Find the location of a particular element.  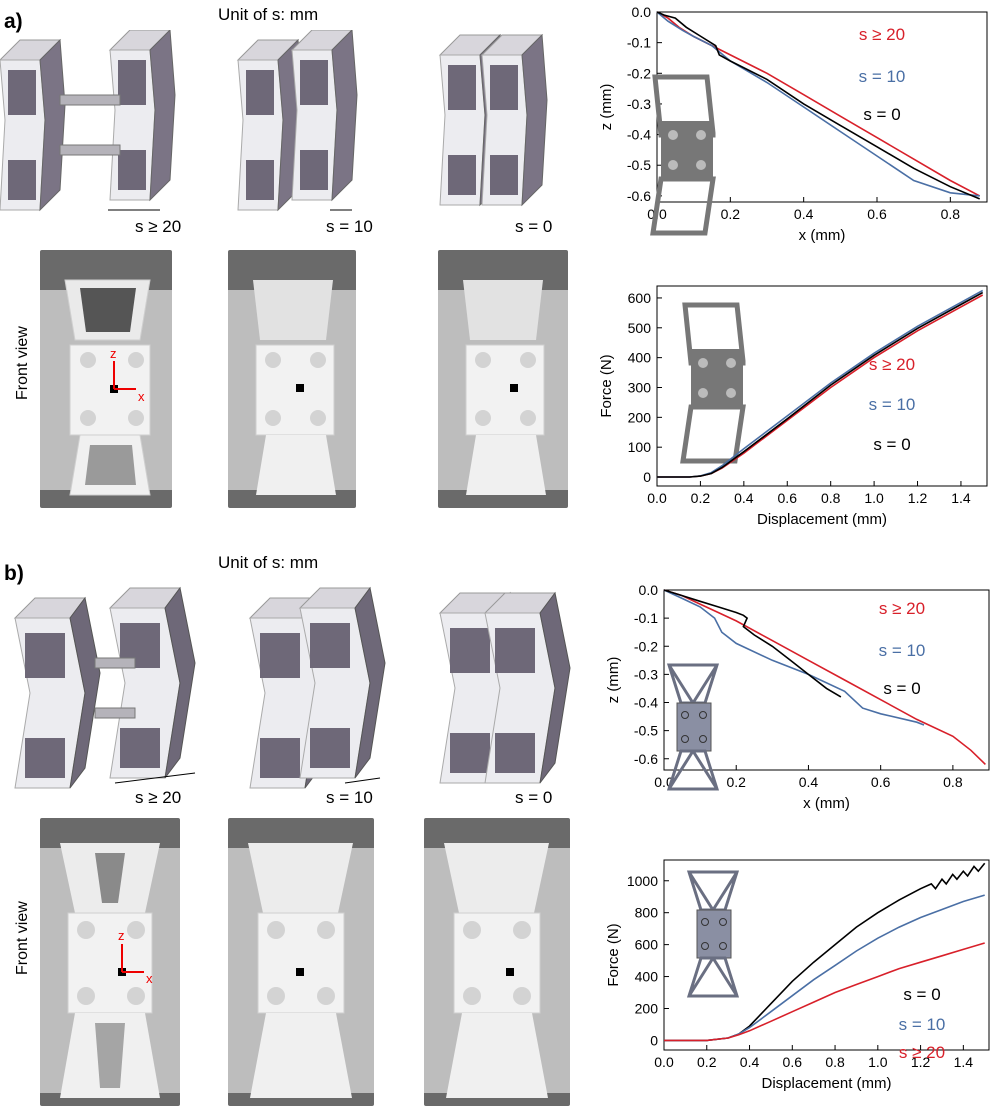

photo-a-2-art is located at coordinates (292, 379).